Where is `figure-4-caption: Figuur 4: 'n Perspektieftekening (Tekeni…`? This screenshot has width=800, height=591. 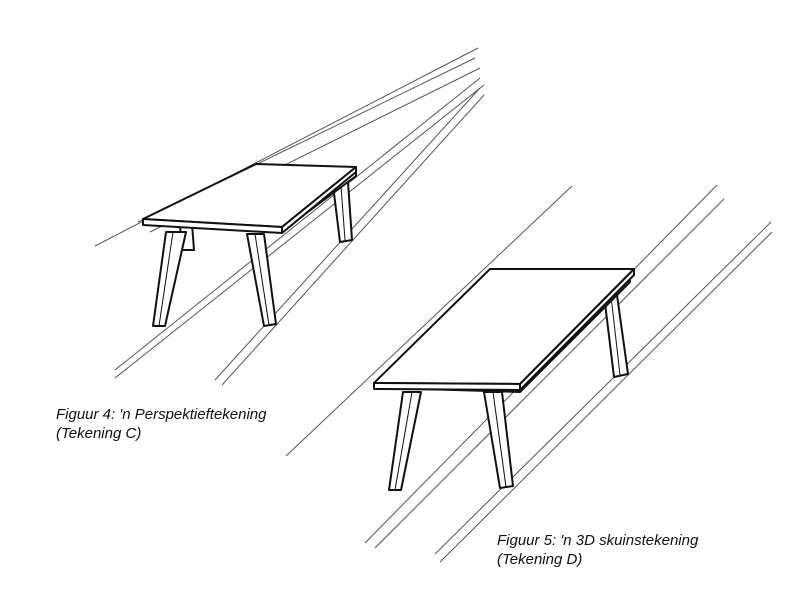
figure-4-caption: Figuur 4: 'n Perspektieftekening (Tekeni… is located at coordinates (161, 424).